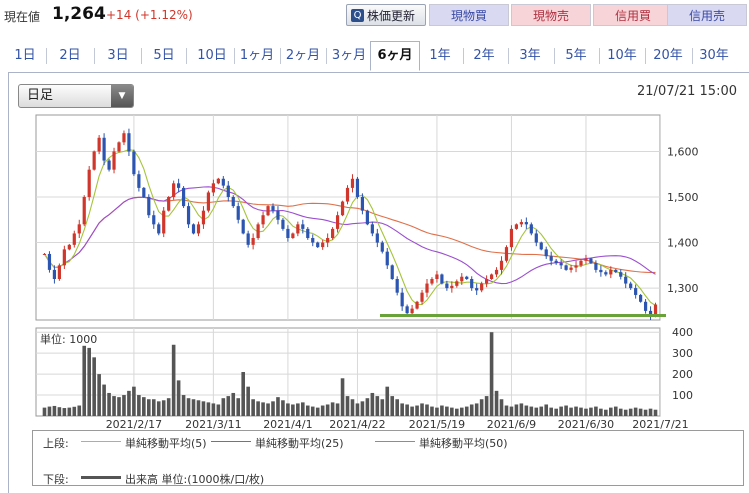  What do you see at coordinates (164, 55) in the screenshot?
I see `tab-5d: 5日` at bounding box center [164, 55].